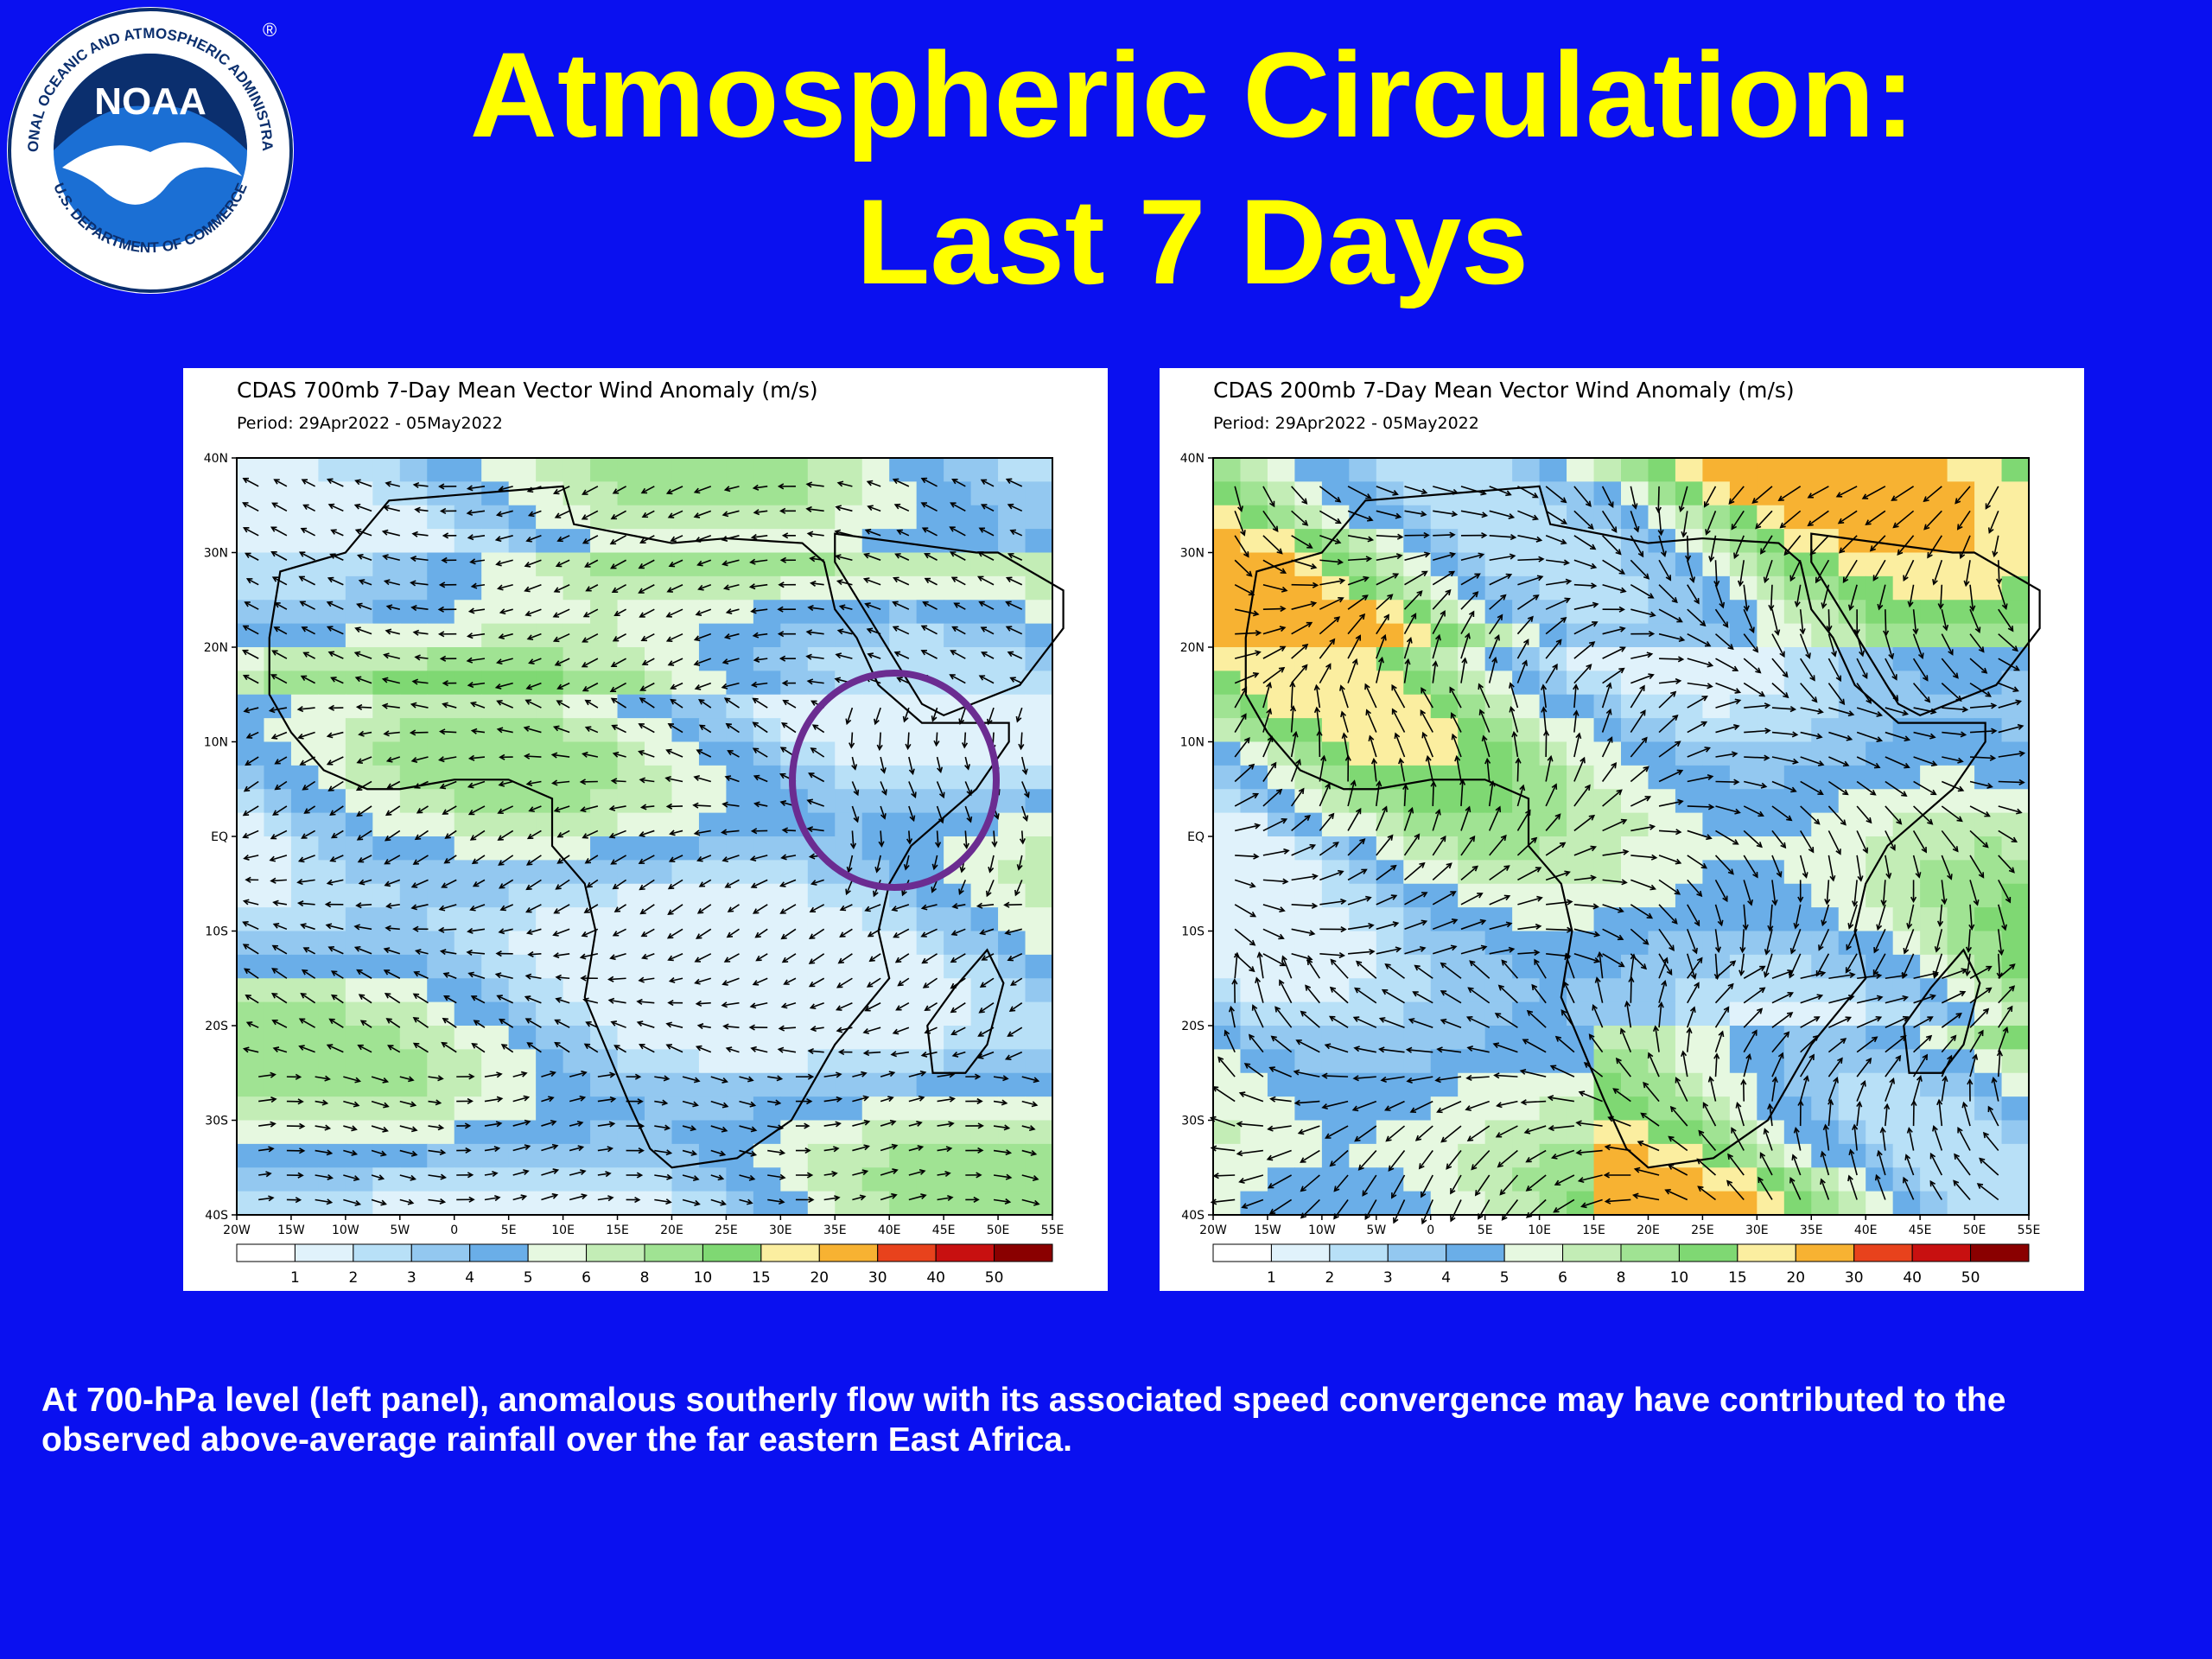 The width and height of the screenshot is (2212, 1659). Describe the element at coordinates (586, 1278) in the screenshot. I see `colorbar-label: 6` at that location.